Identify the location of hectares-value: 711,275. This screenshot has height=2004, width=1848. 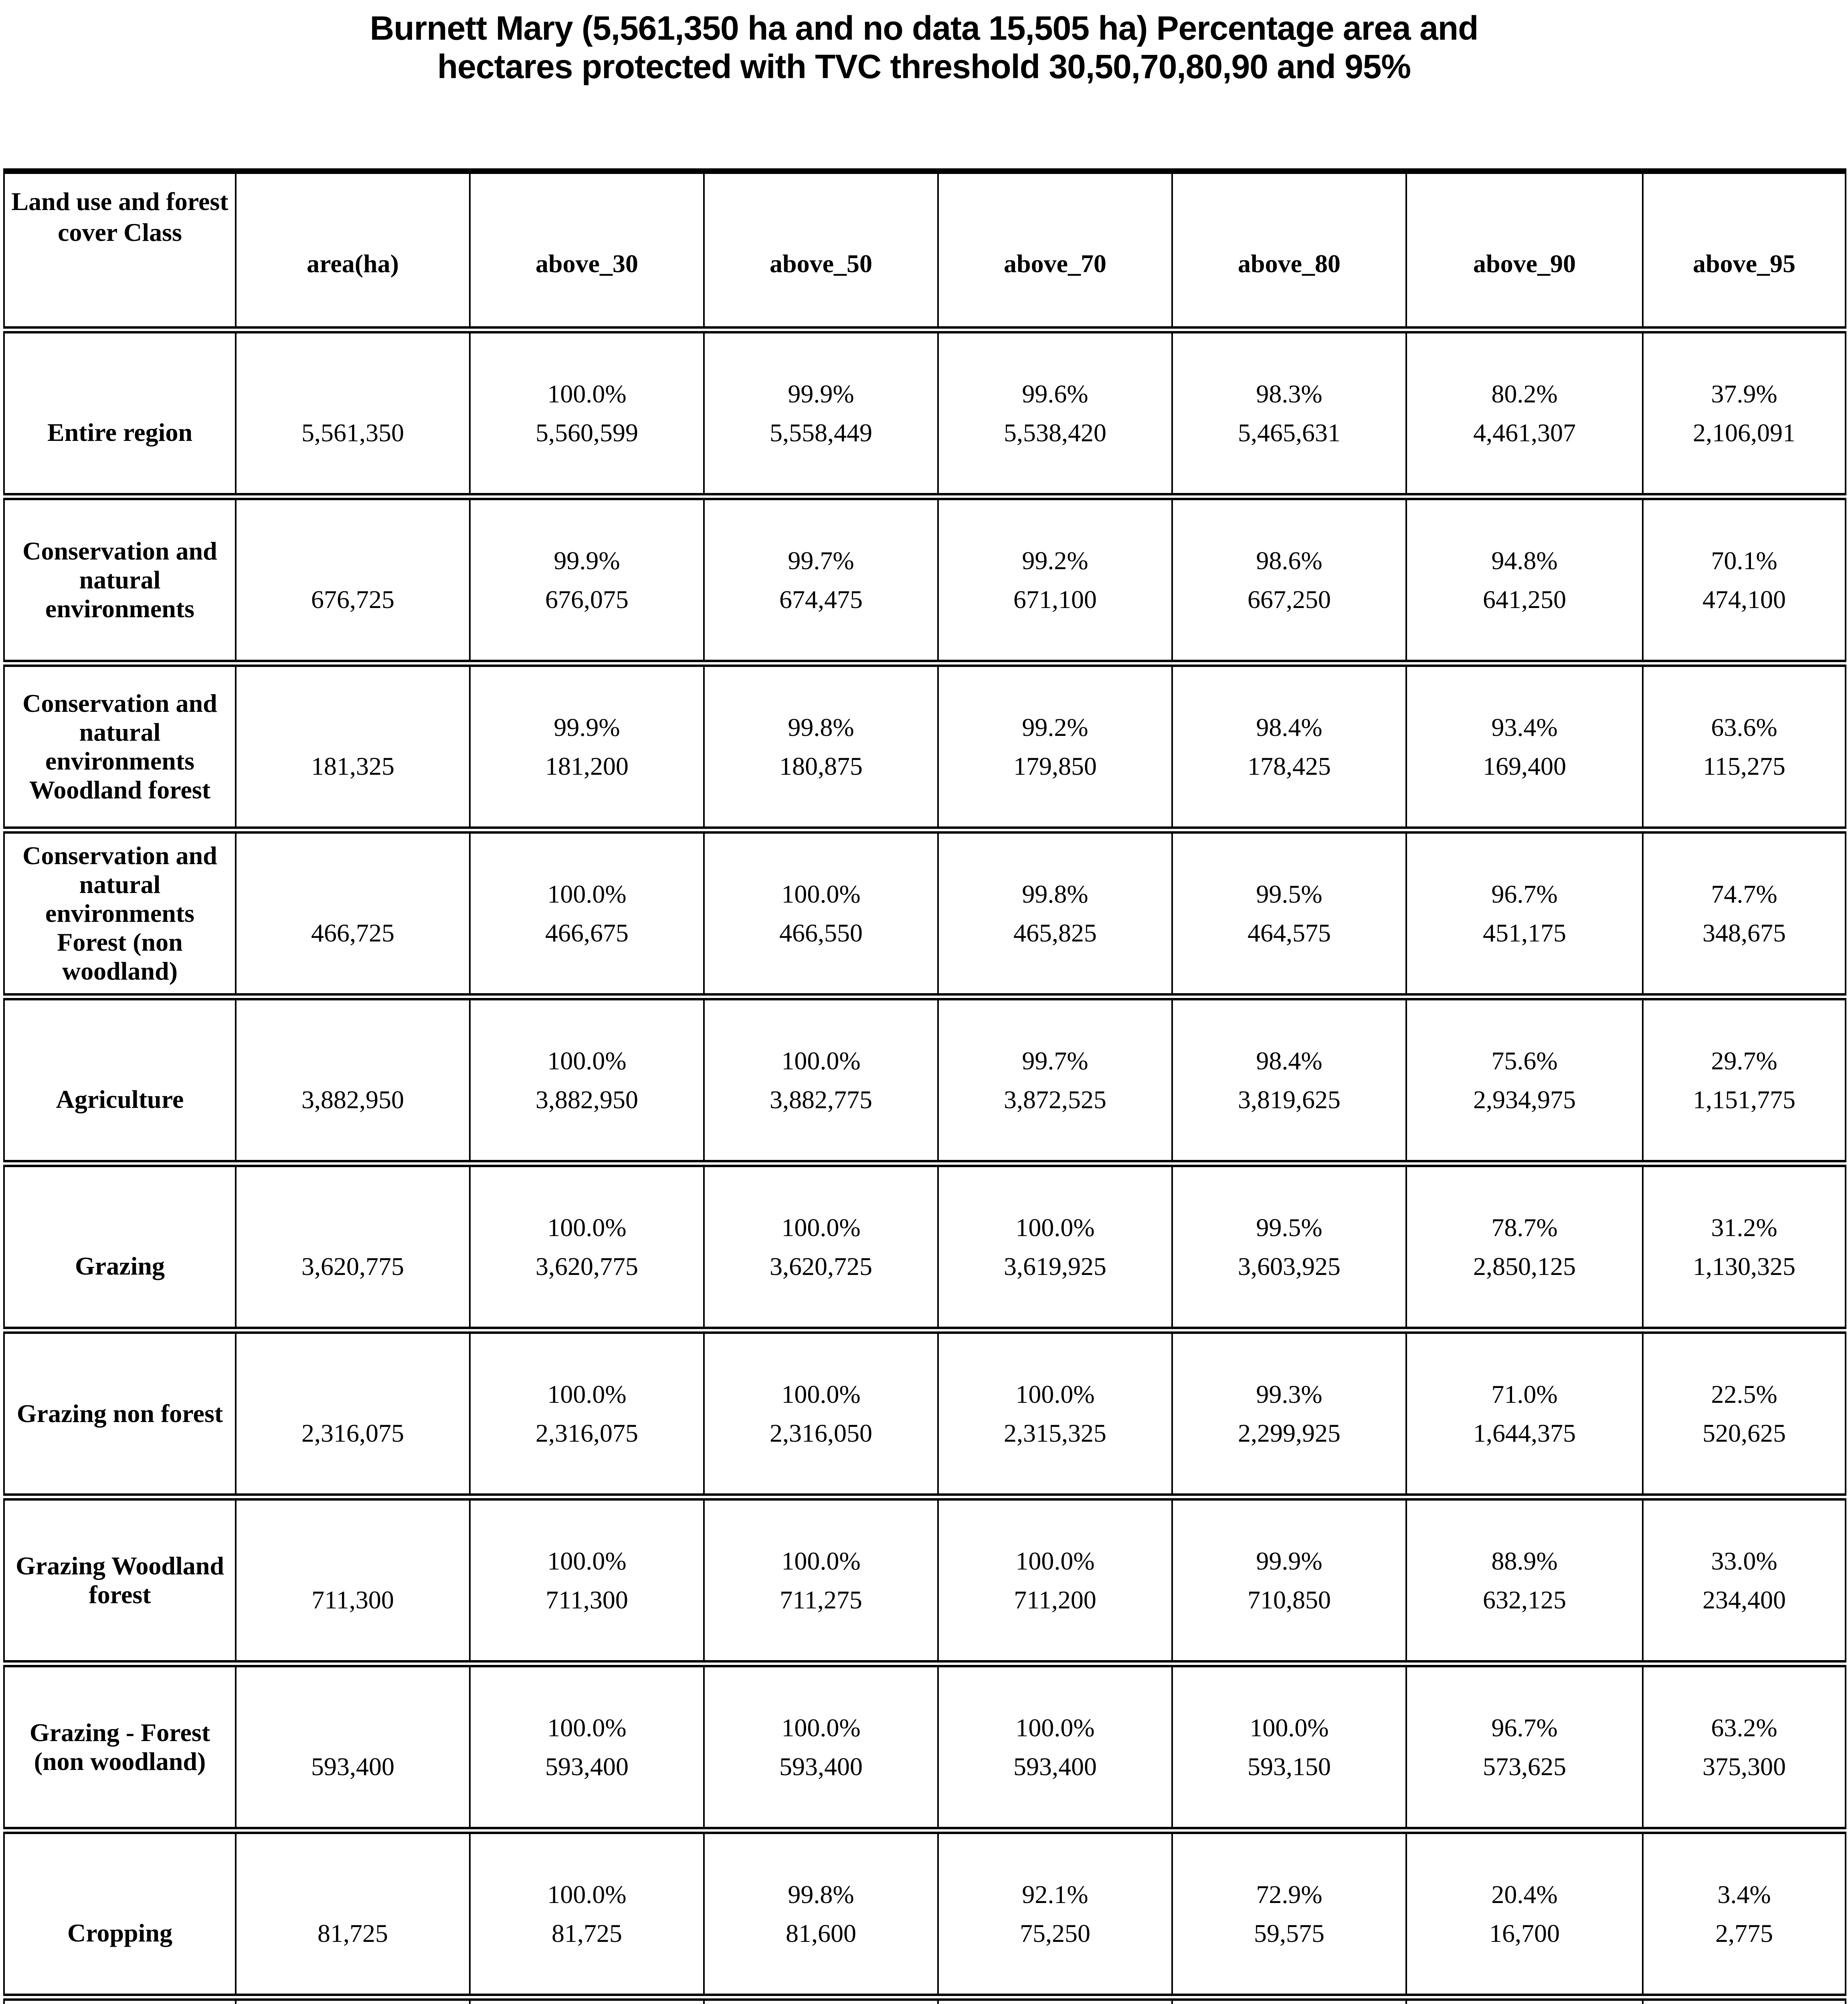
(821, 1600).